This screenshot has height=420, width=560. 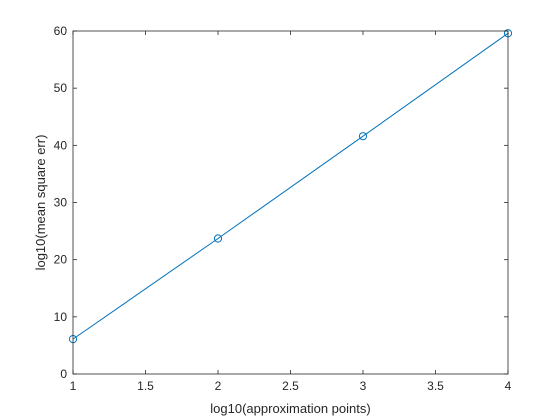 What do you see at coordinates (63, 374) in the screenshot?
I see `y-tick-label: 0` at bounding box center [63, 374].